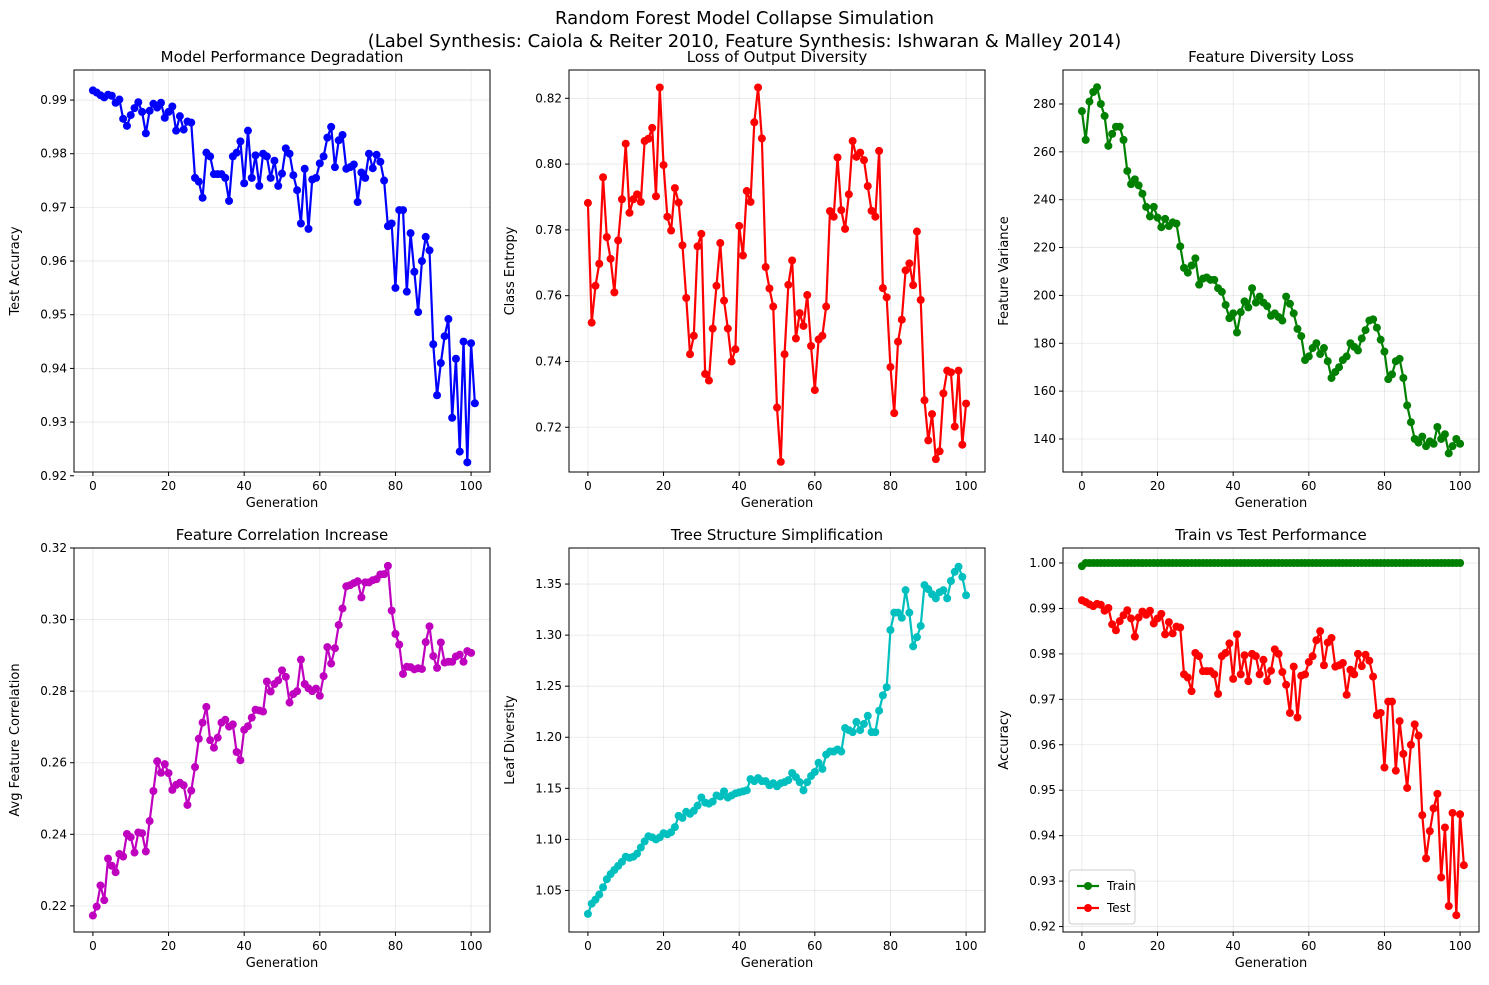 The height and width of the screenshot is (985, 1489). I want to click on subplot-title: Feature Correlation Increase, so click(282, 535).